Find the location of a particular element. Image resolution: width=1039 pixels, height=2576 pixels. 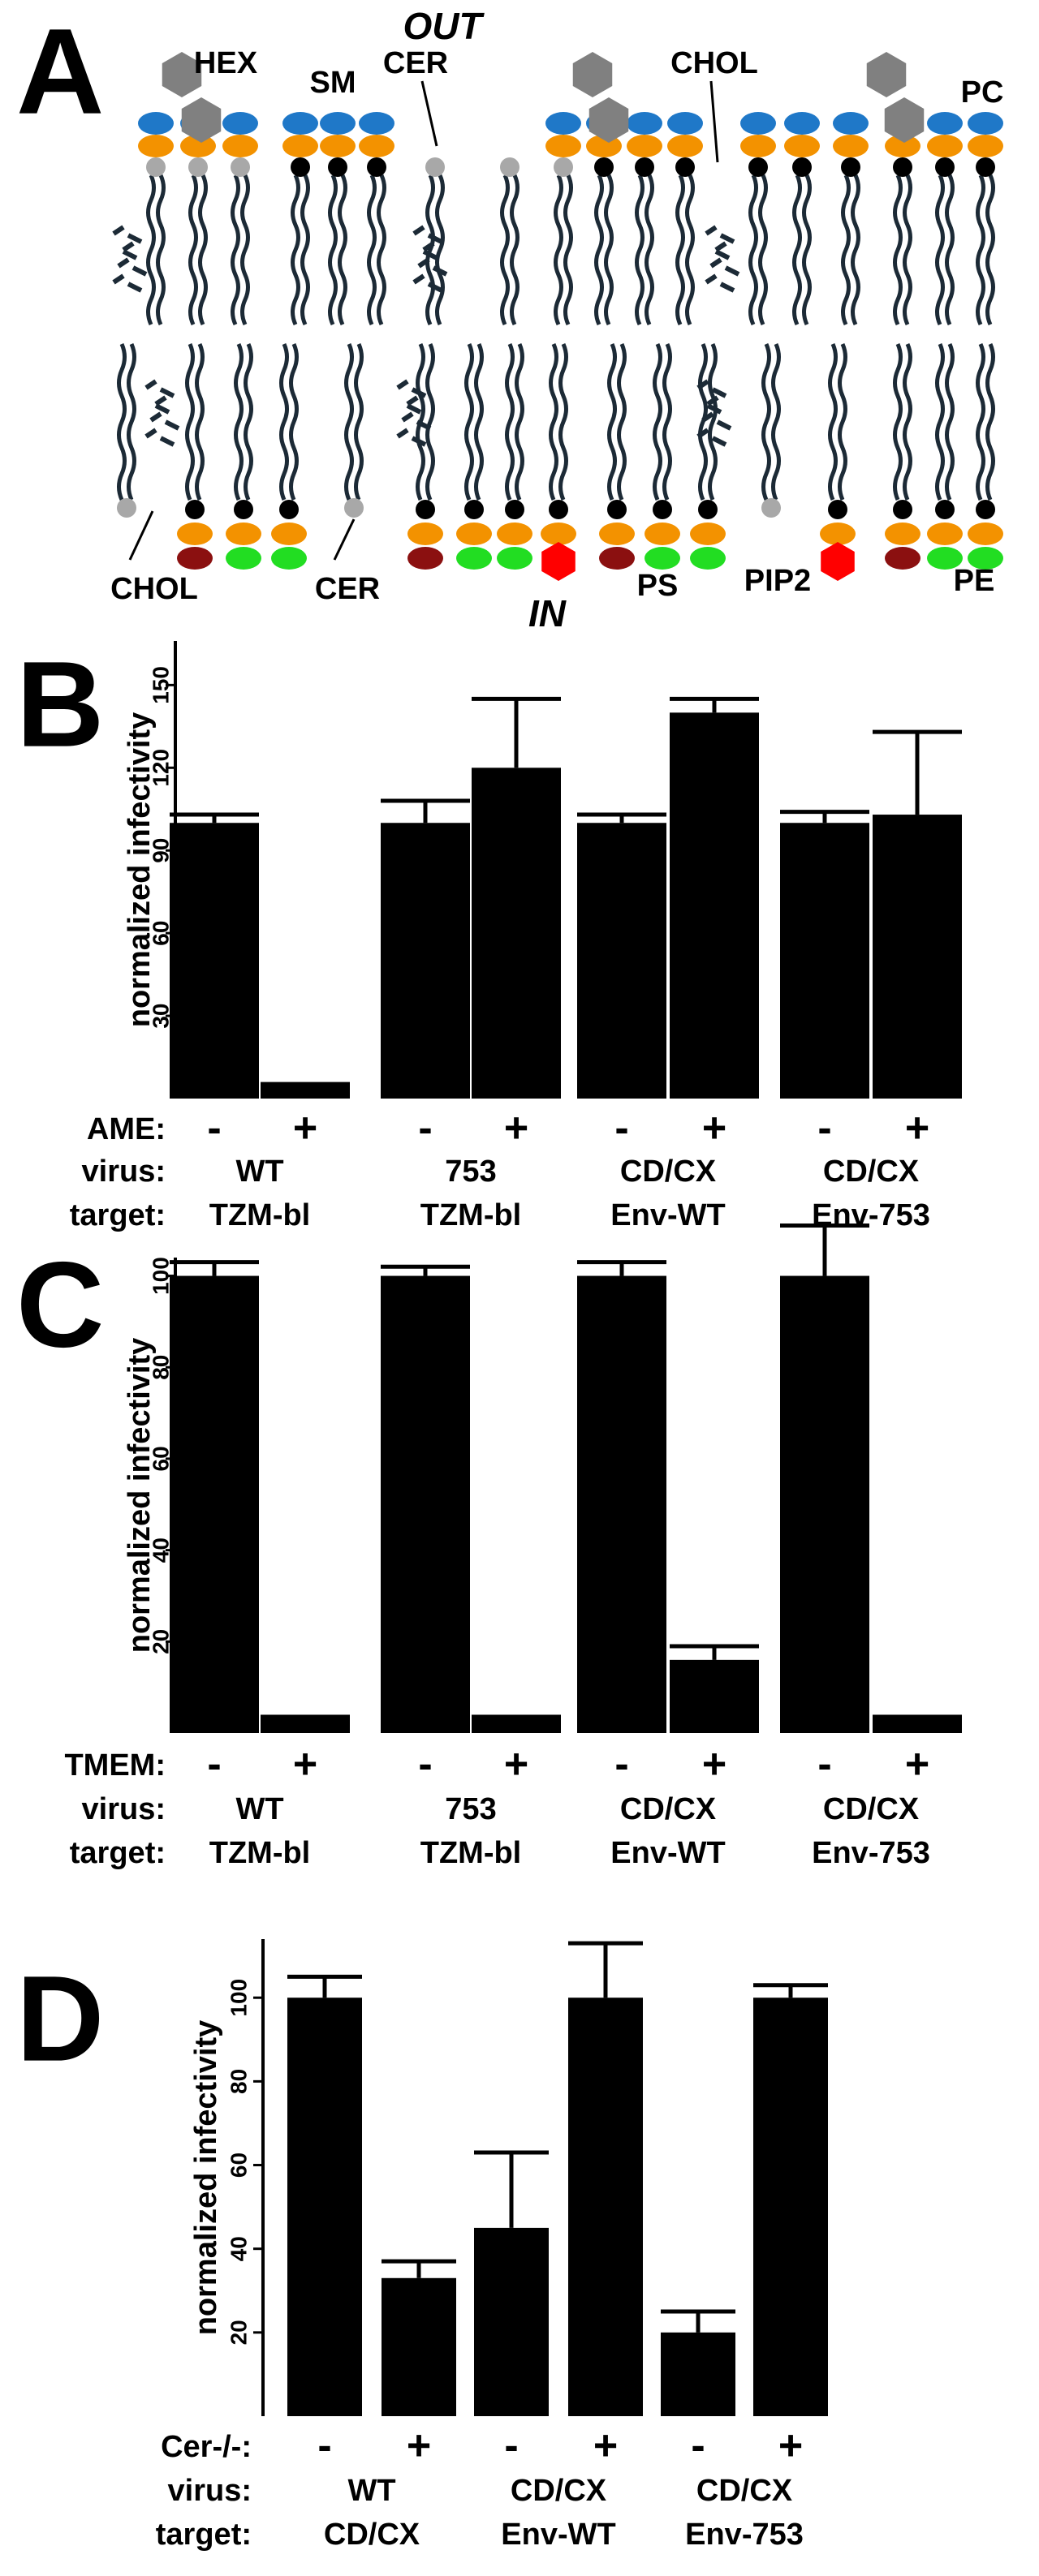

panel-label: B is located at coordinates (60, 704).